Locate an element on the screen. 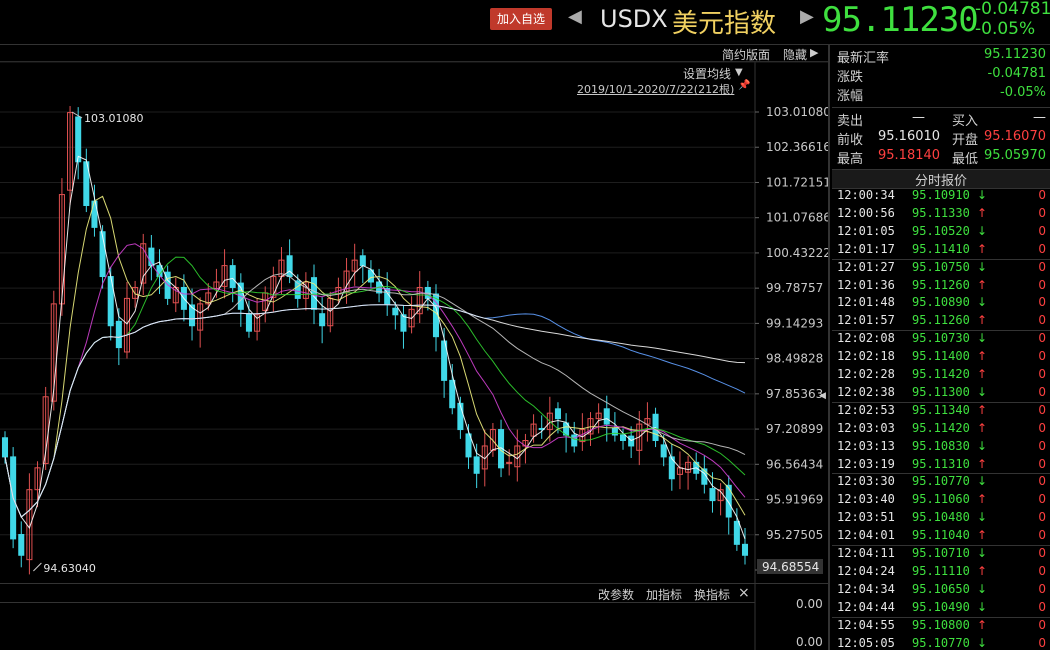 This screenshot has width=1050, height=650. tick-price: 95.10800 is located at coordinates (941, 624).